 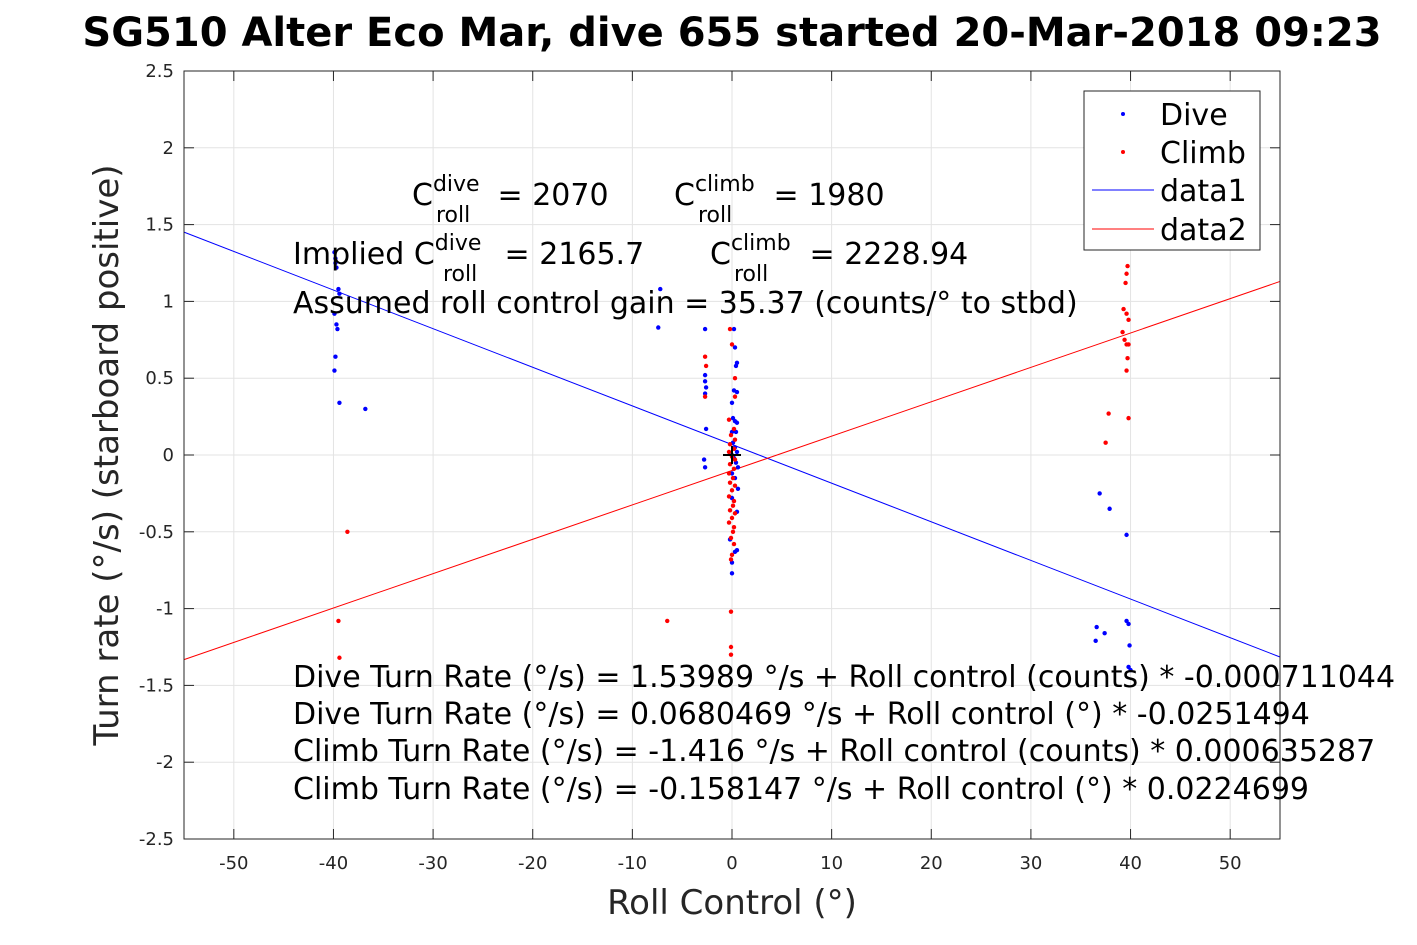 I want to click on legend: Dive Climb data1 data2, so click(x=1172, y=170).